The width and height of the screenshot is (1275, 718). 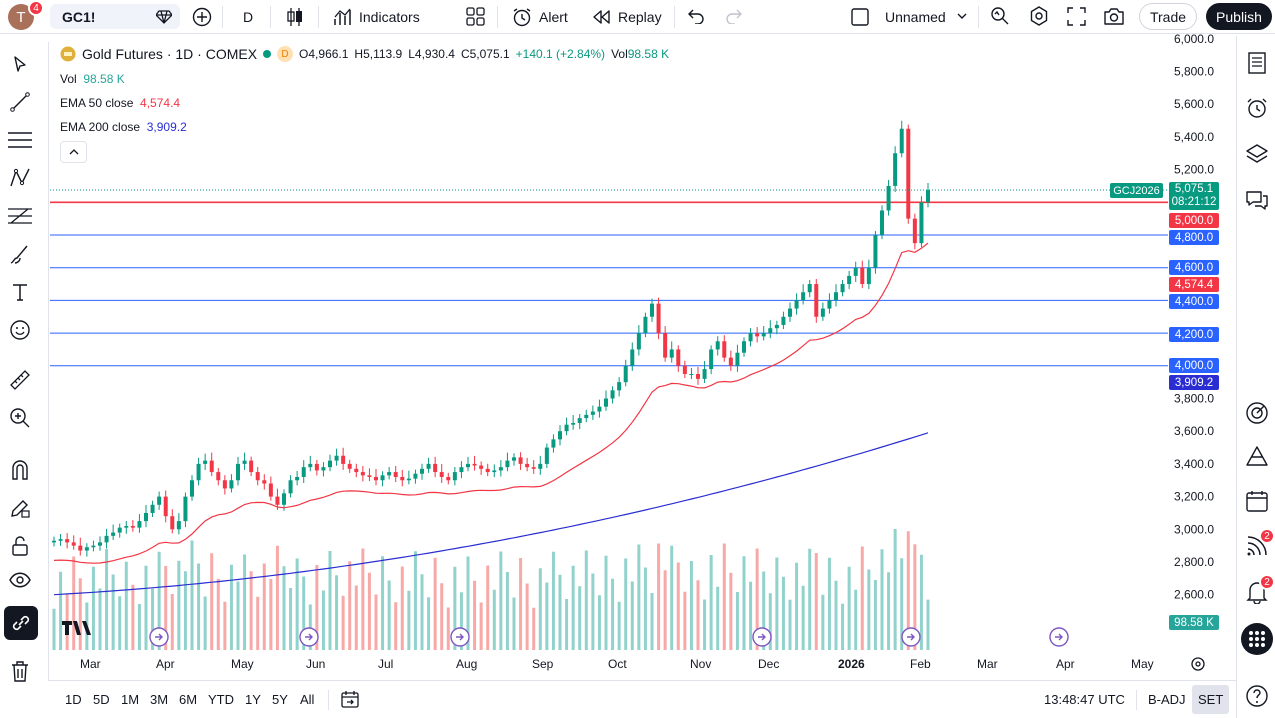 What do you see at coordinates (202, 17) in the screenshot?
I see `add-symbol-icon` at bounding box center [202, 17].